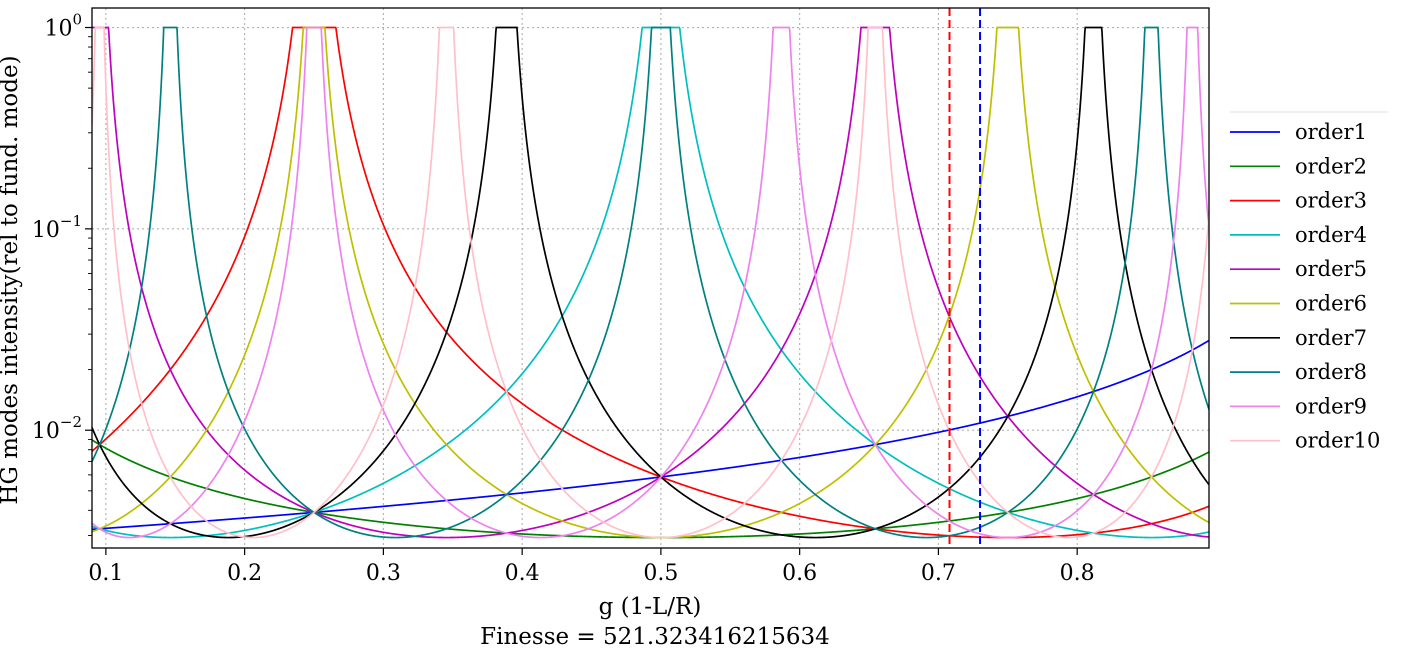 The height and width of the screenshot is (662, 1426). I want to click on vertical-markers, so click(965, 278).